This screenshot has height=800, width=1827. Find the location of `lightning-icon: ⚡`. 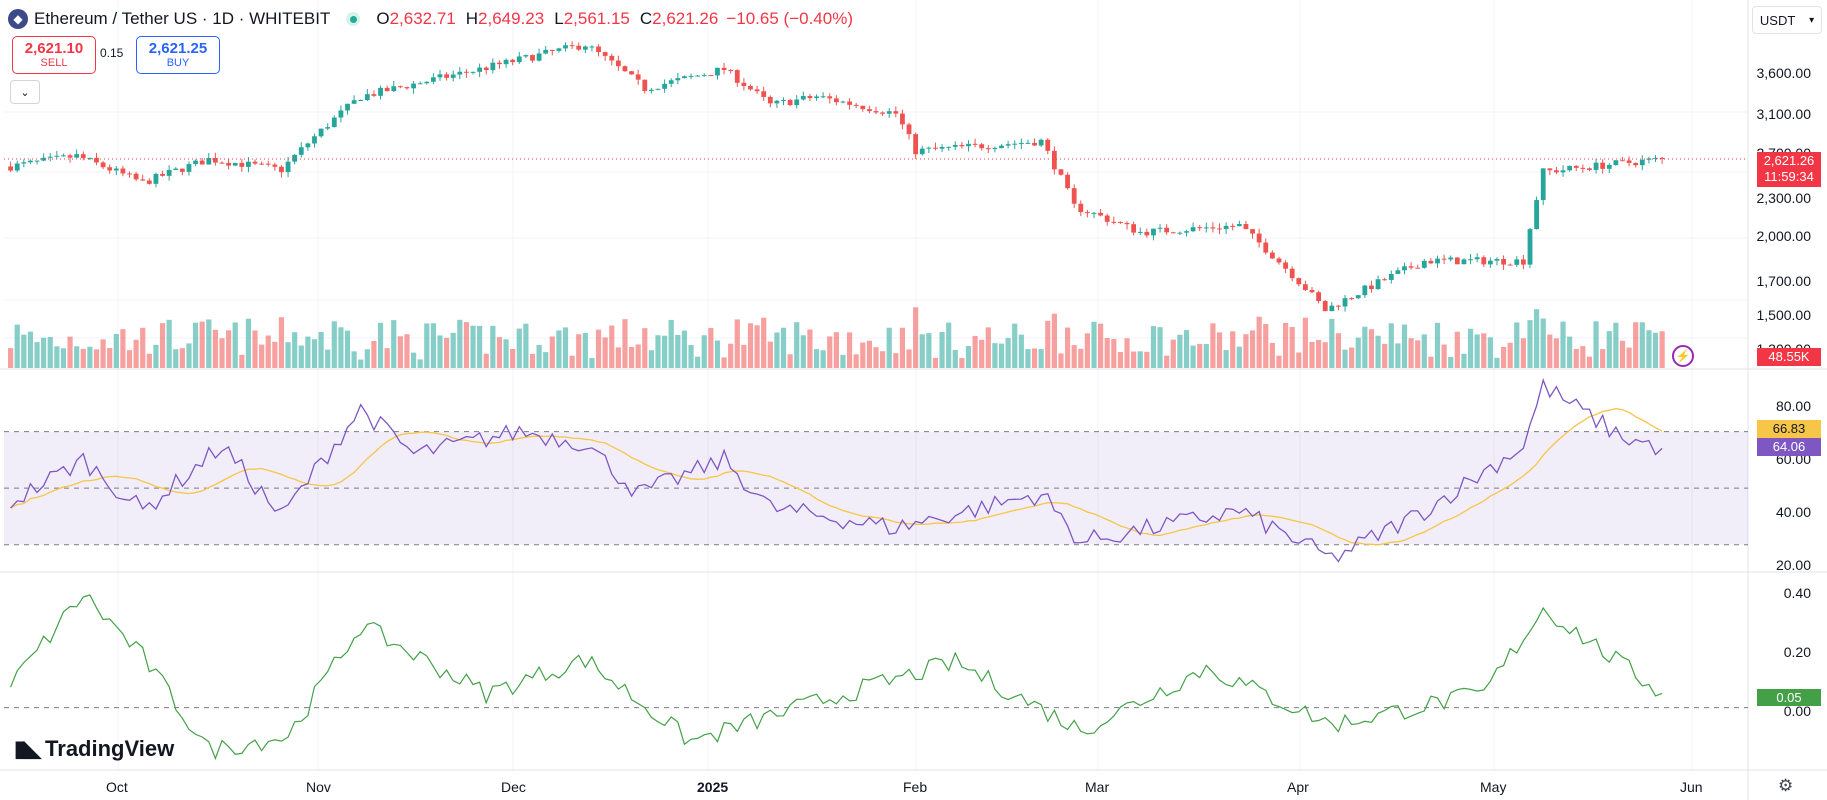

lightning-icon: ⚡ is located at coordinates (1683, 356).